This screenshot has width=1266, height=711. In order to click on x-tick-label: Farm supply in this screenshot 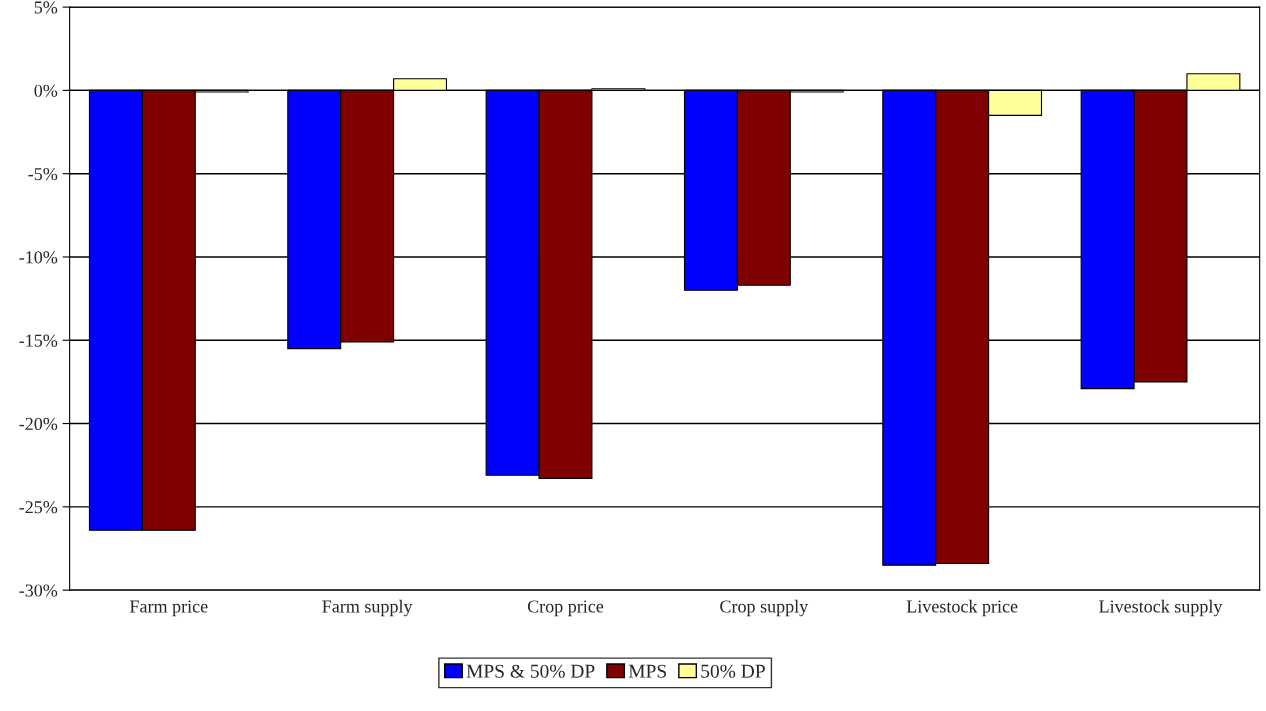, I will do `click(367, 608)`.